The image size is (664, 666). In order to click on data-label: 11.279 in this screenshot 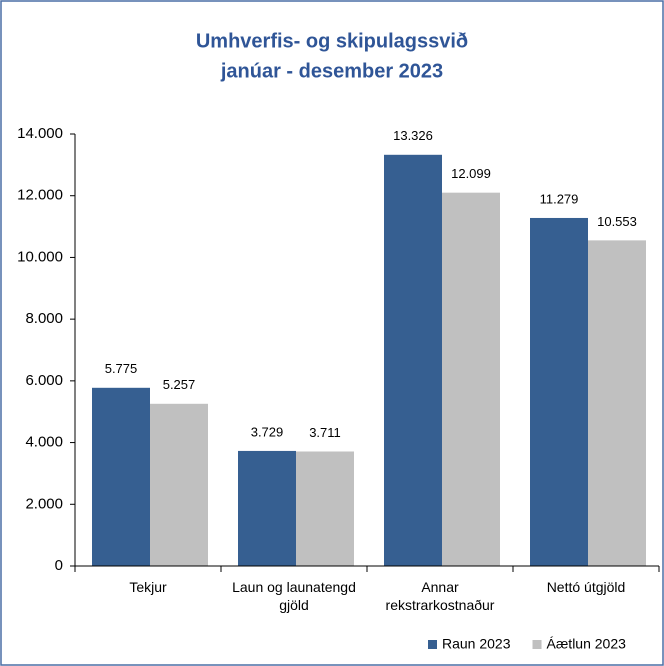, I will do `click(559, 198)`.